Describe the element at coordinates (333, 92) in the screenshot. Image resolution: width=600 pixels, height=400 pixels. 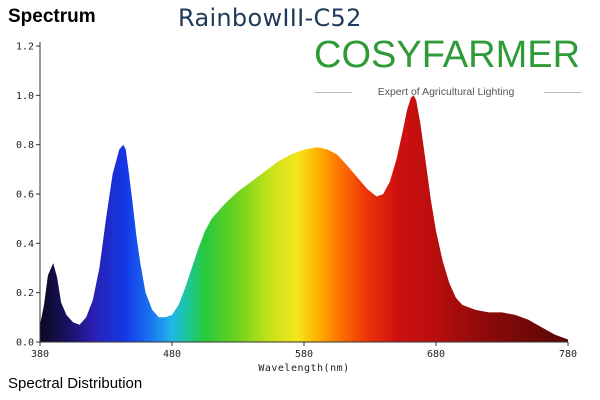
I see `tagline-divider-left` at that location.